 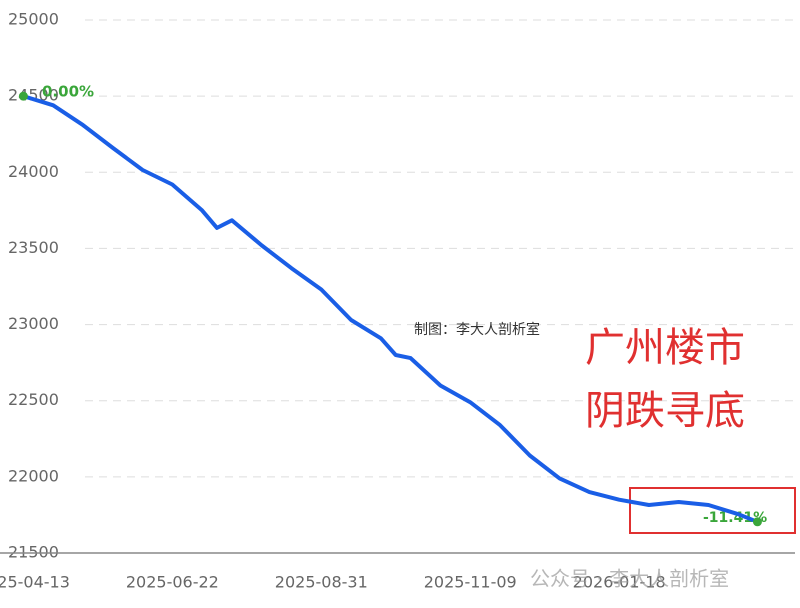 I want to click on y-tick-label: 24000, so click(x=33, y=171).